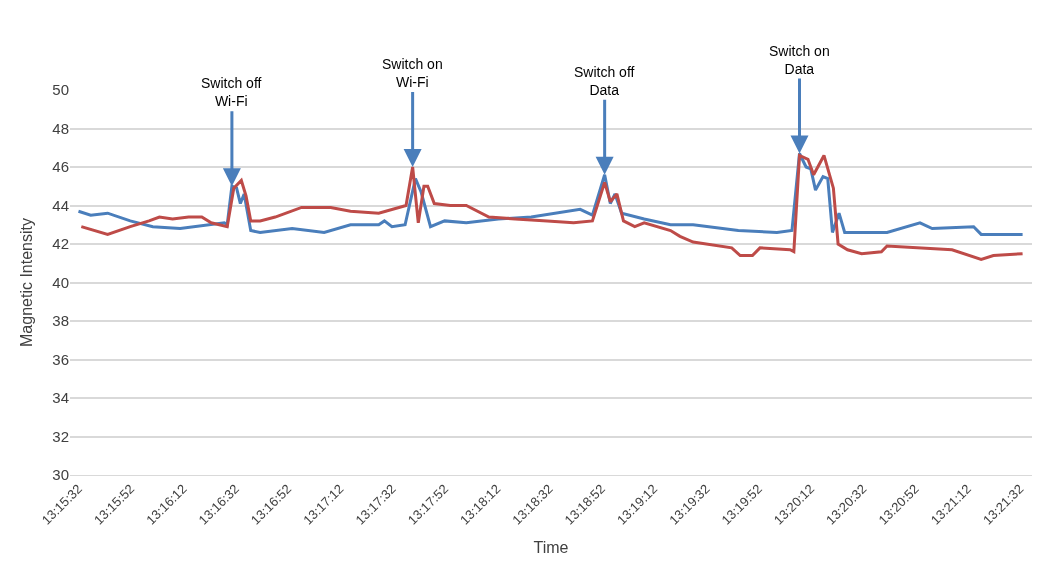  Describe the element at coordinates (60, 321) in the screenshot. I see `y-tick-label: 38` at that location.